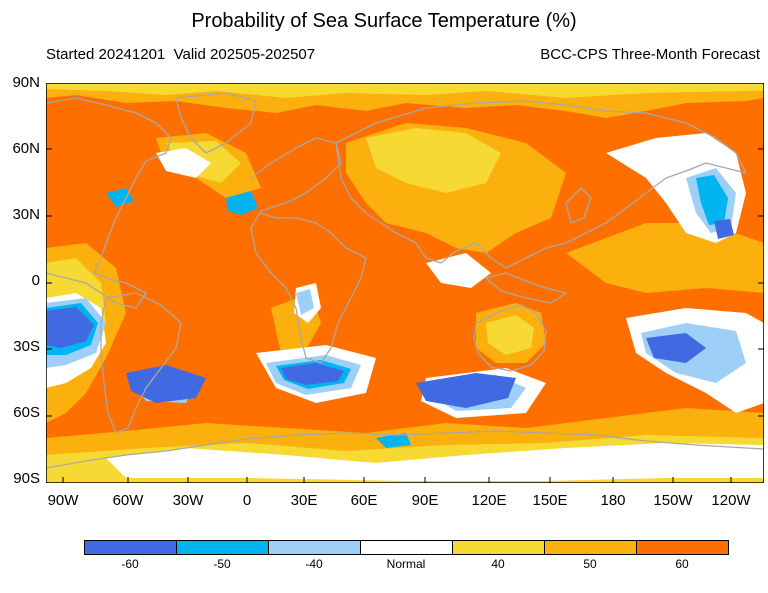 The width and height of the screenshot is (768, 593). I want to click on lat-label-30n: 30N, so click(26, 214).